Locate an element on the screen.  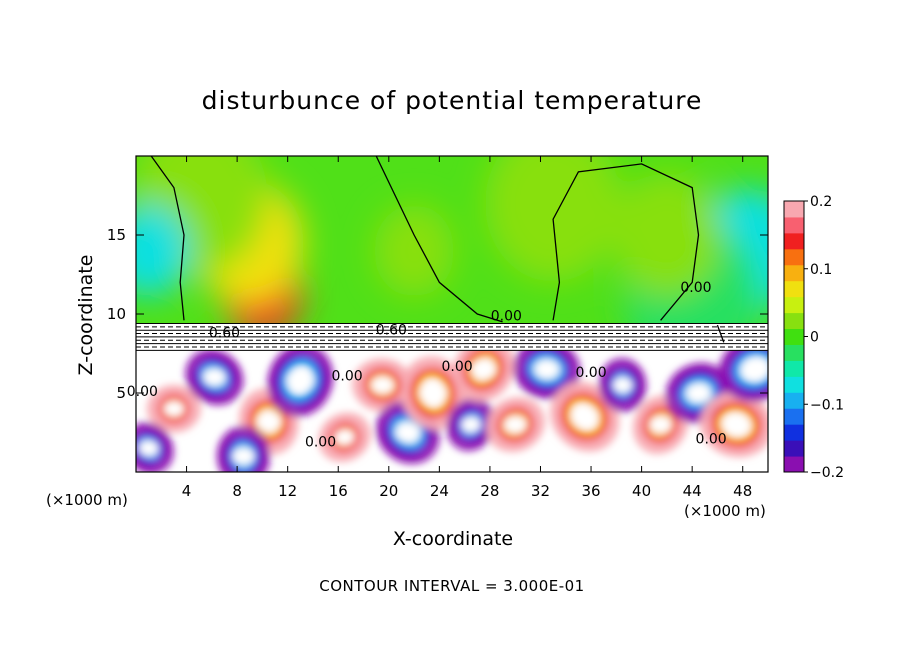
x-tick-label-5: 24 is located at coordinates (439, 491).